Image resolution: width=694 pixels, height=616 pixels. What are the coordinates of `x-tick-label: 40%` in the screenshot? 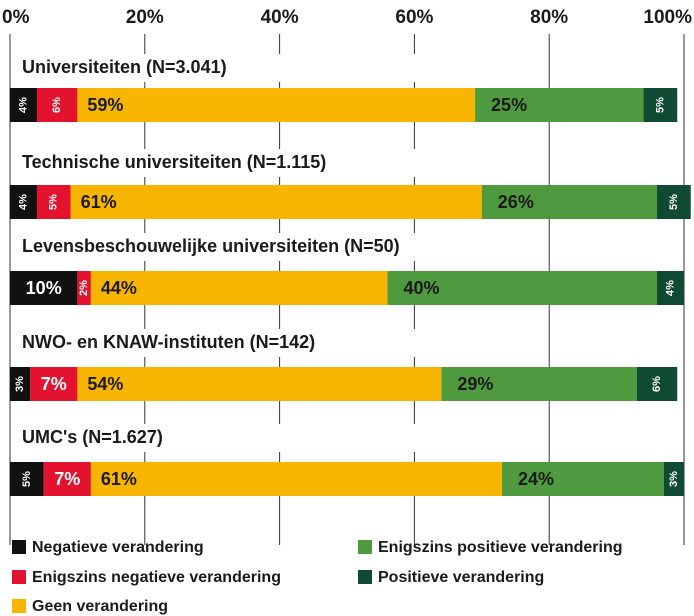 It's located at (280, 17).